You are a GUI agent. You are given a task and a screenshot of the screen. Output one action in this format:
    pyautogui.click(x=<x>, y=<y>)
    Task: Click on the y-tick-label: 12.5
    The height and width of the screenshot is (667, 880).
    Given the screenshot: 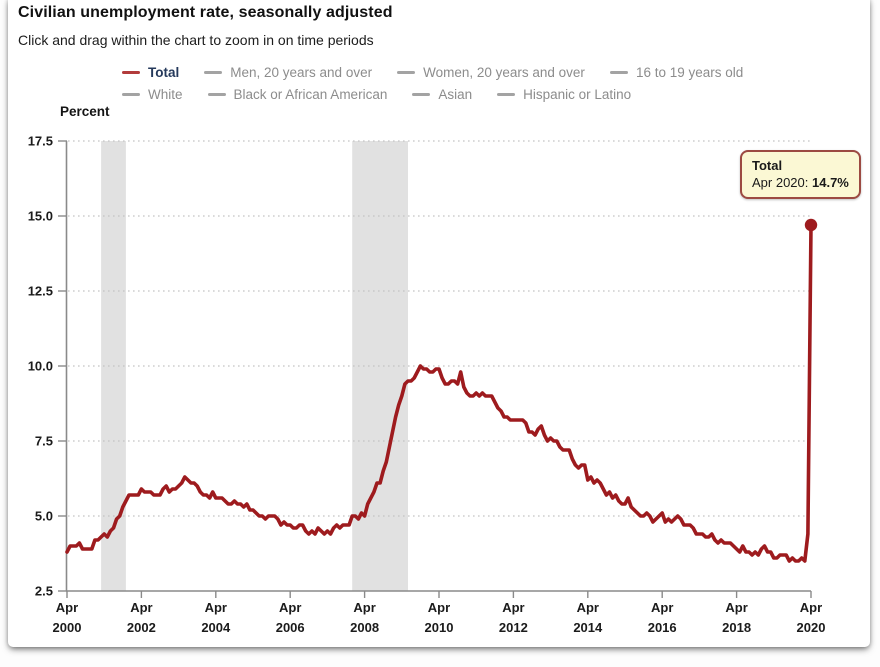 What is the action you would take?
    pyautogui.click(x=40, y=291)
    